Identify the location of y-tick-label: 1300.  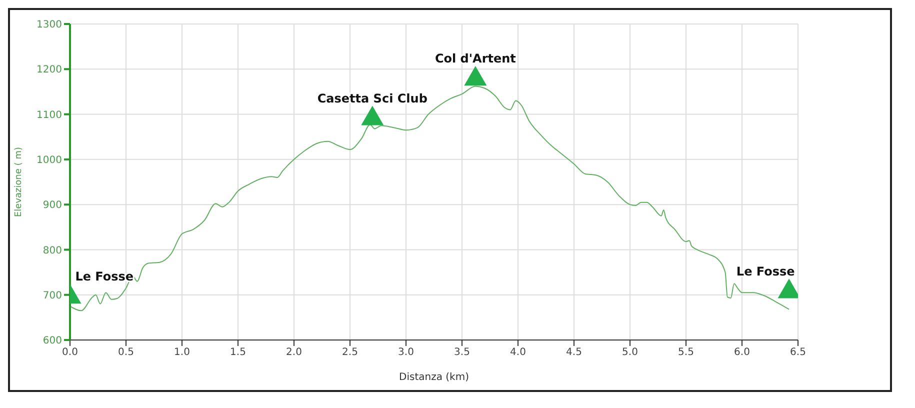
(49, 25).